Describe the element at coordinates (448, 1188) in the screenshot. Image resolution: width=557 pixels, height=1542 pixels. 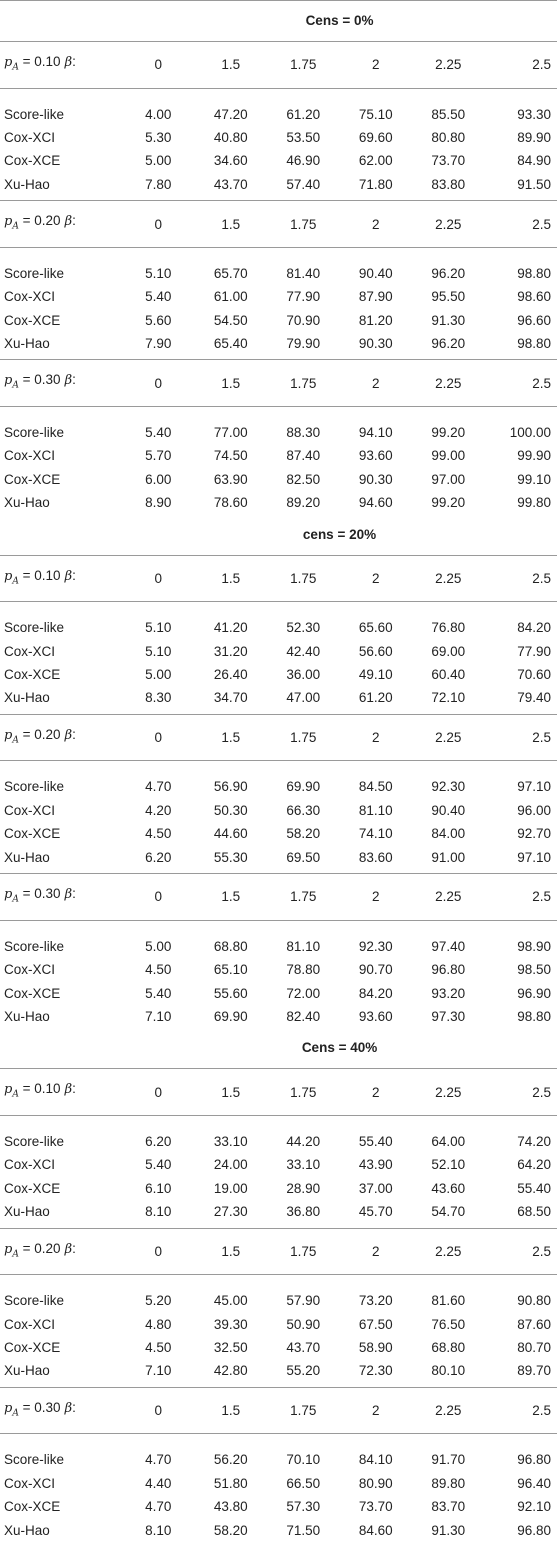
I see `power-value: 43.60` at that location.